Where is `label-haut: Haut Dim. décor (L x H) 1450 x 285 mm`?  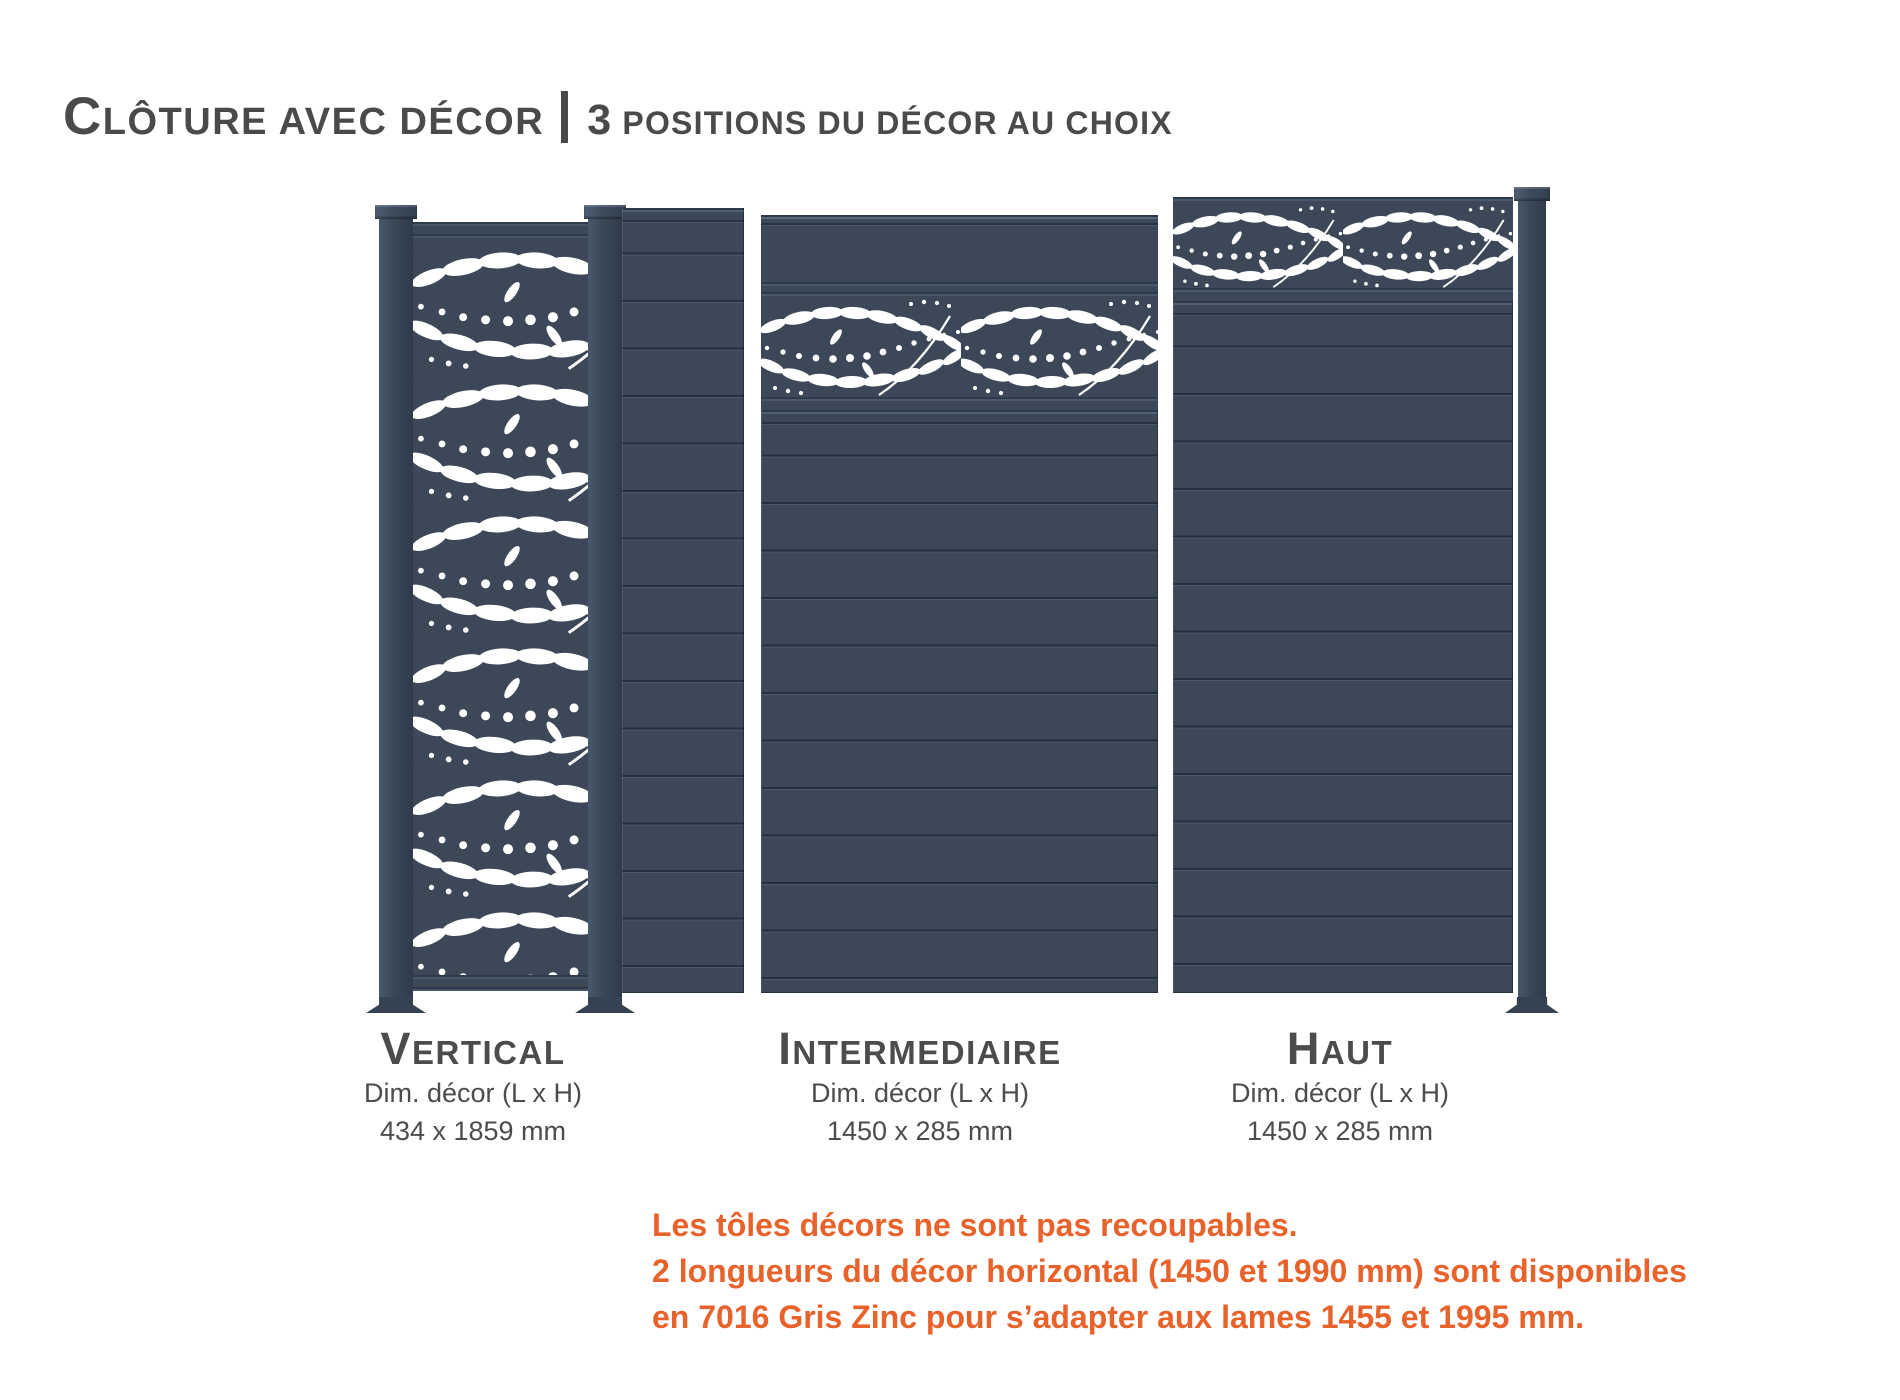
label-haut: Haut Dim. décor (L x H) 1450 x 285 mm is located at coordinates (1340, 1089).